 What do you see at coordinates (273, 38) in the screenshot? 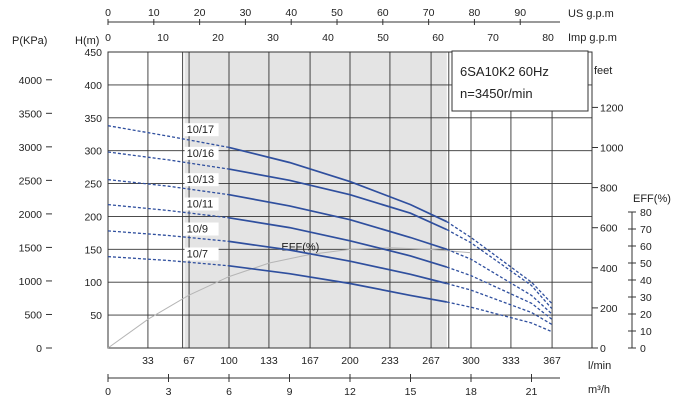
I see `imp-gpm-tick-label: 30` at bounding box center [273, 38].